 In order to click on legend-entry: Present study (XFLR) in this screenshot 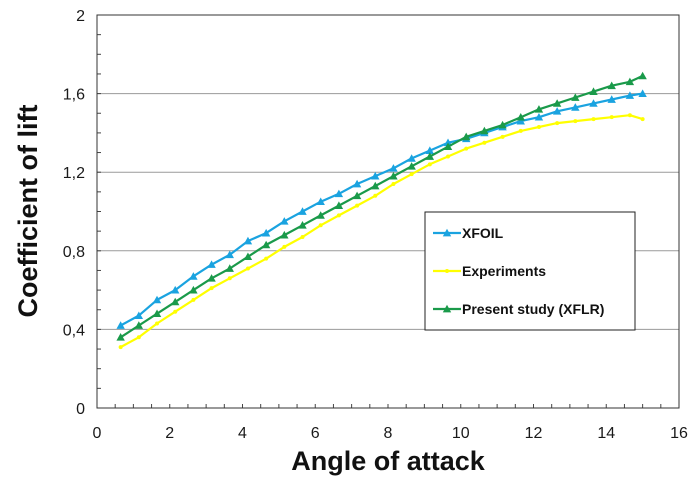, I will do `click(518, 309)`.